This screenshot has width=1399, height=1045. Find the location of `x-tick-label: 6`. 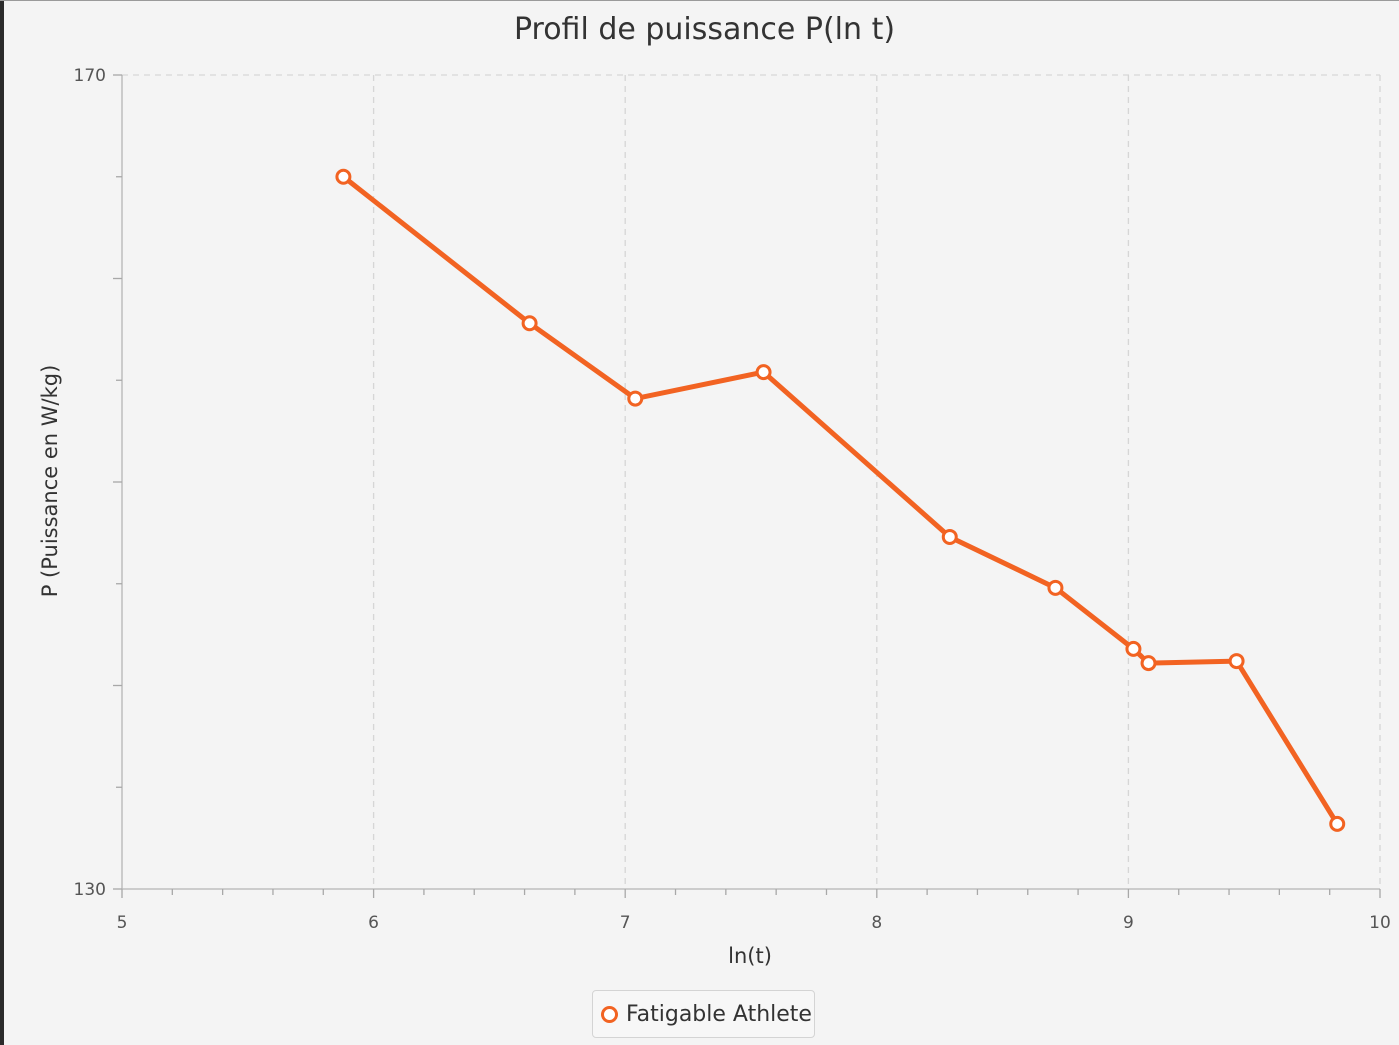

x-tick-label: 6 is located at coordinates (373, 923).